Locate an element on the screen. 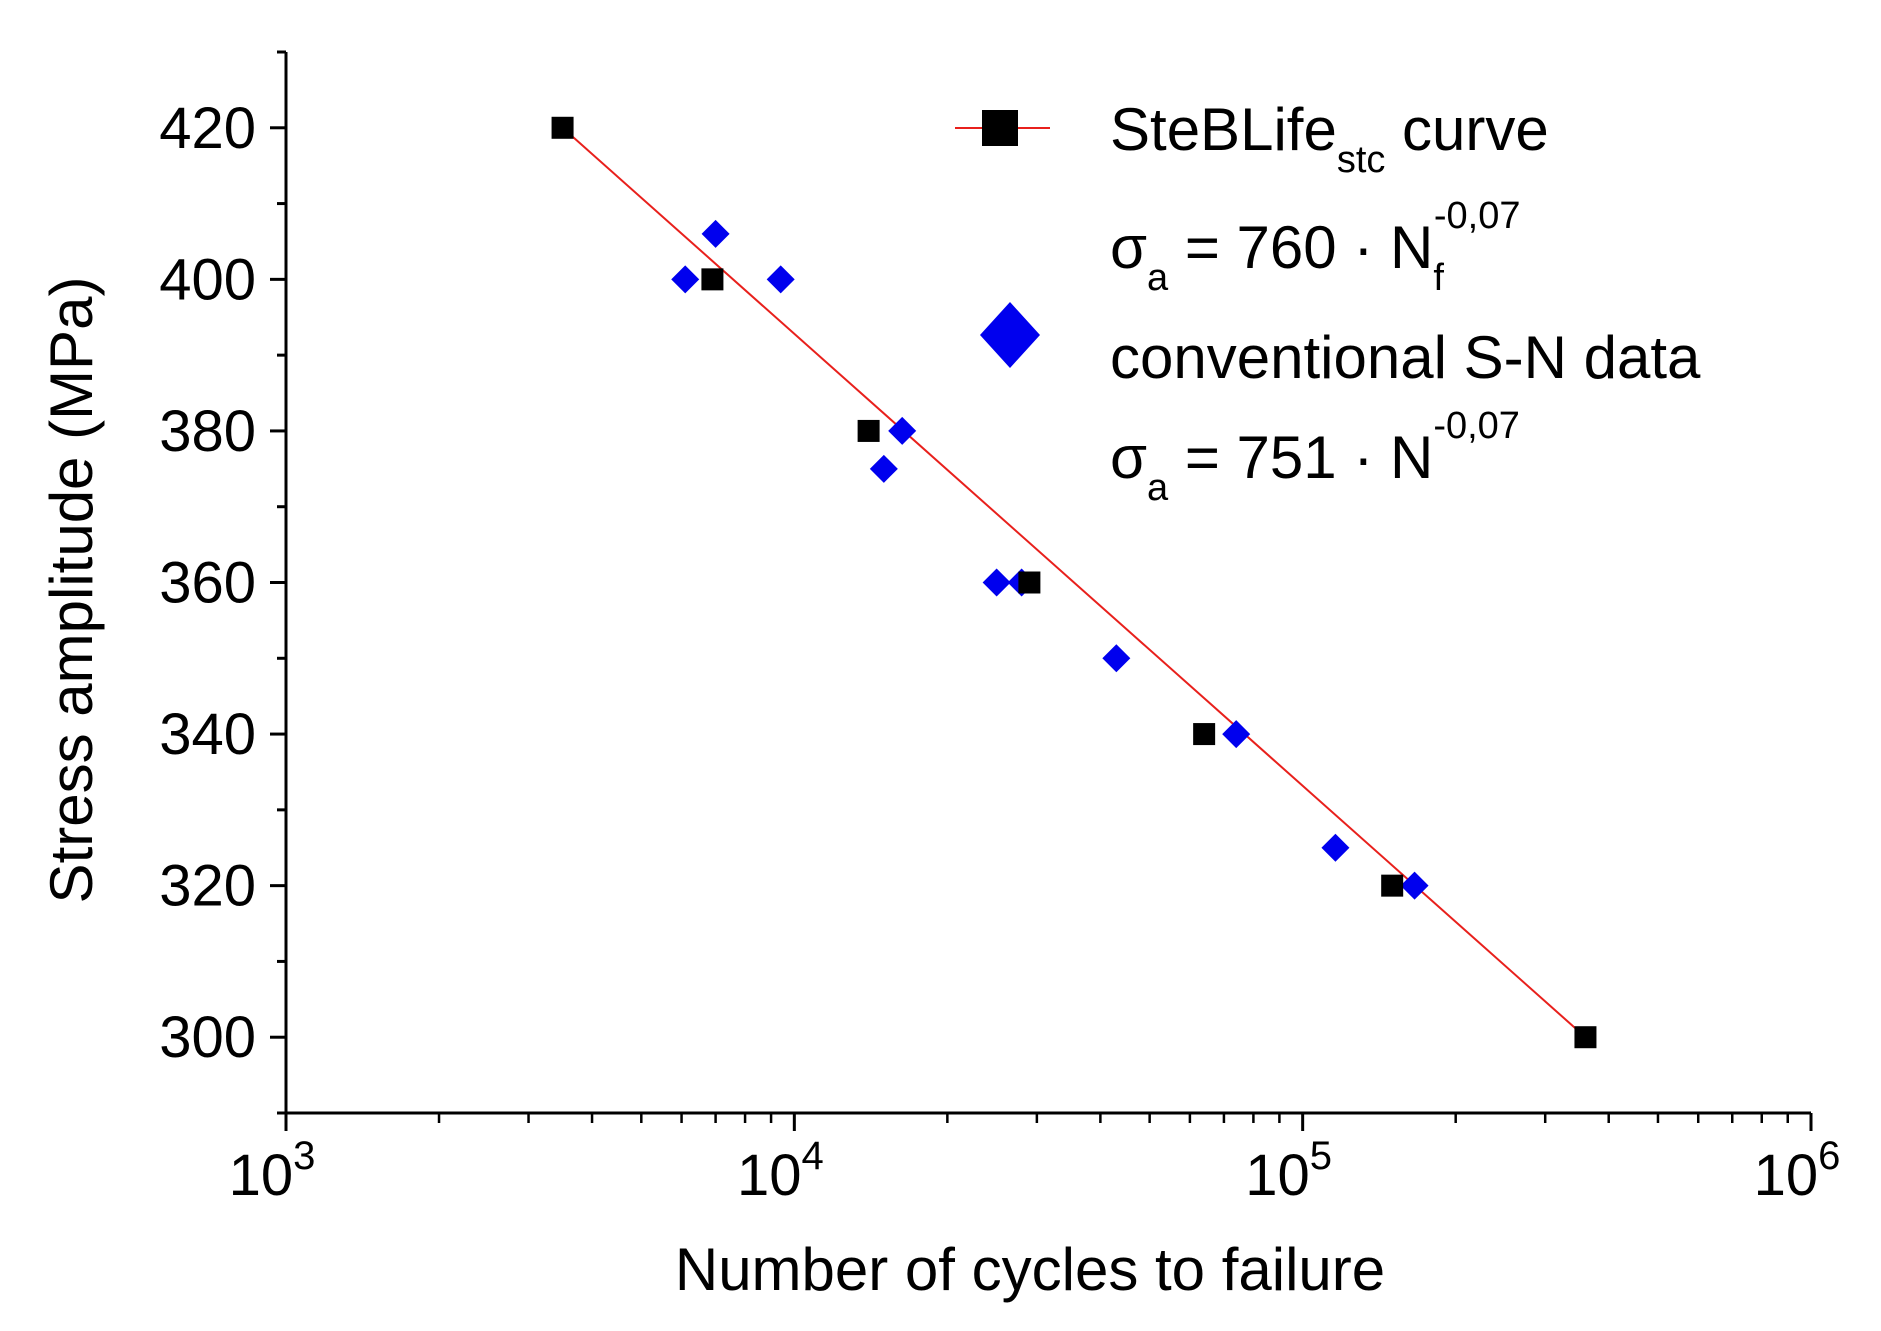 The height and width of the screenshot is (1331, 1881). y-tick-label: 360 is located at coordinates (207, 583).